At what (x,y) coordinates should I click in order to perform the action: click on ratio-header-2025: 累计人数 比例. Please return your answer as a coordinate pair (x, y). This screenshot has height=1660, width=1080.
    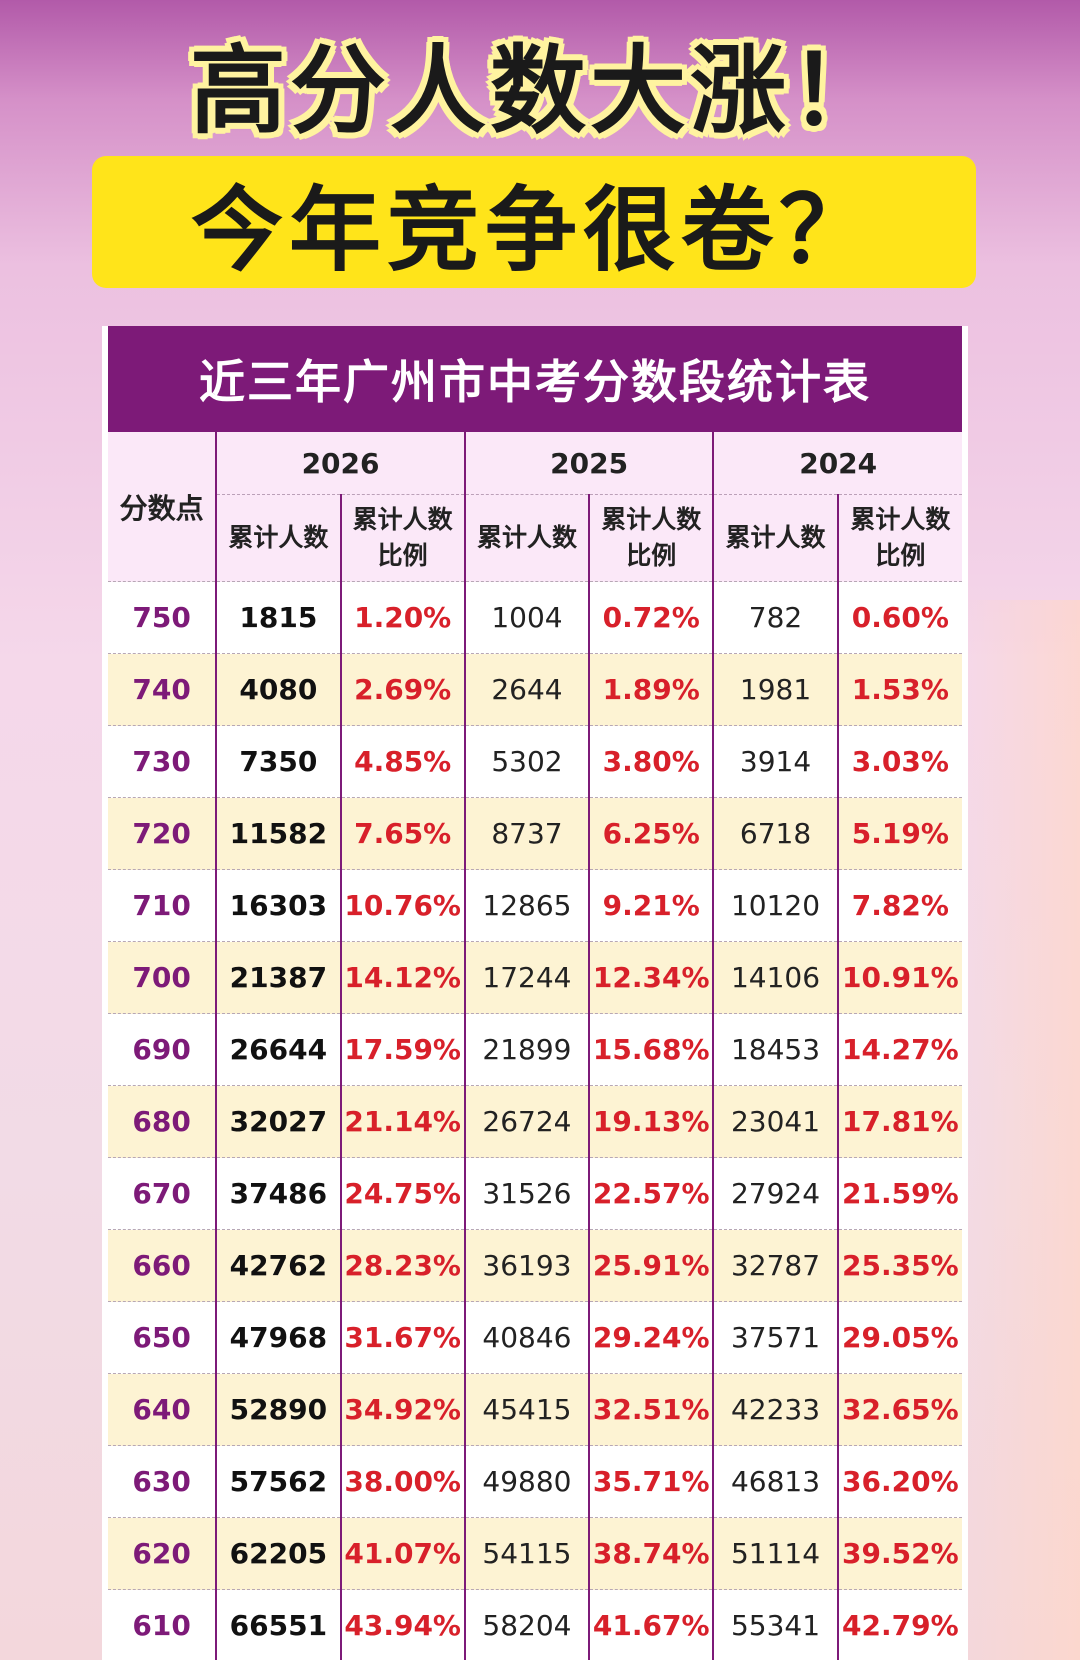
    Looking at the image, I should click on (651, 538).